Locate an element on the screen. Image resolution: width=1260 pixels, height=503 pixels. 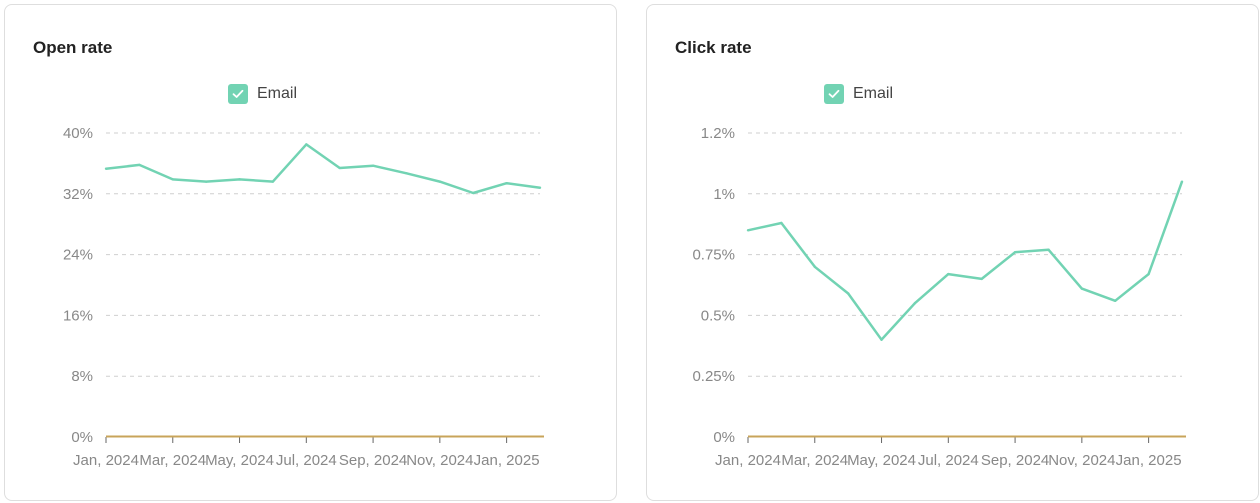
chart-title: Open rate is located at coordinates (73, 47).